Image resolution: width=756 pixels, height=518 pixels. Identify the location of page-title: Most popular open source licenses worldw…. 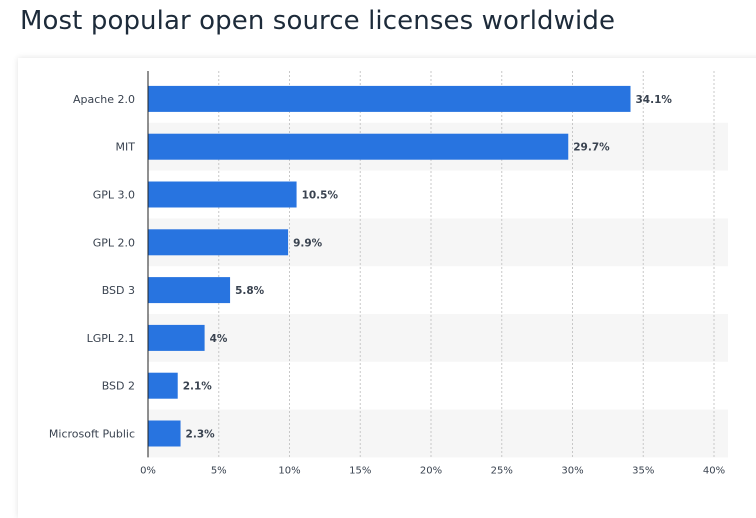
(318, 21).